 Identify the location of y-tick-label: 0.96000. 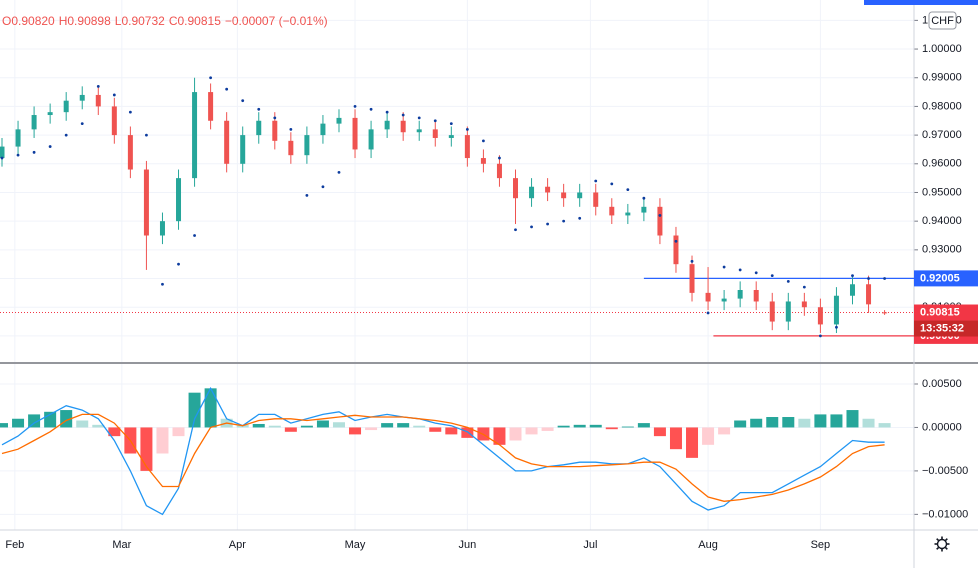
(942, 164).